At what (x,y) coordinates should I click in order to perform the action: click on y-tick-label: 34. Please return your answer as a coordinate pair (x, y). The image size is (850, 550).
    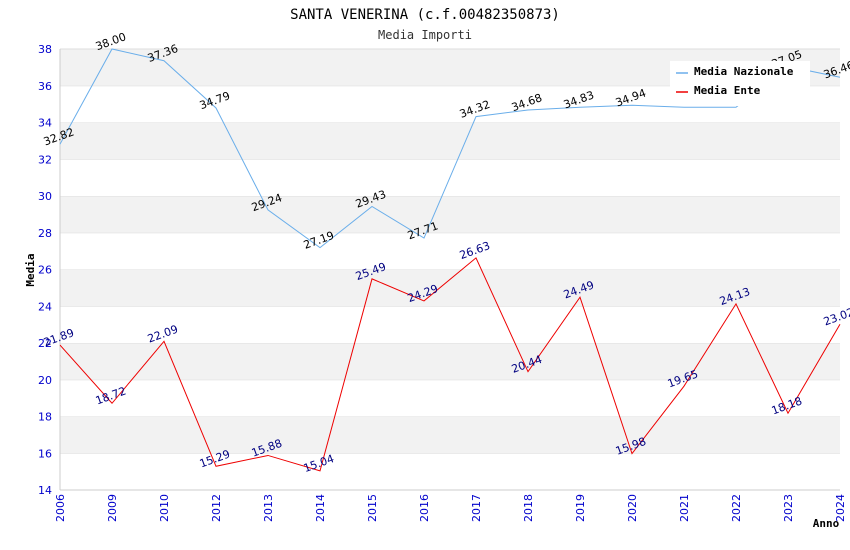
    Looking at the image, I should click on (45, 123).